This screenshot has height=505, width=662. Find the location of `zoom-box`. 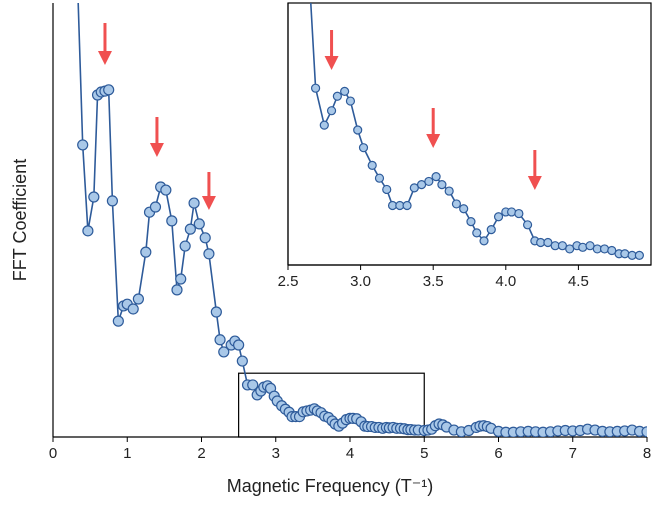

zoom-box is located at coordinates (331, 405).